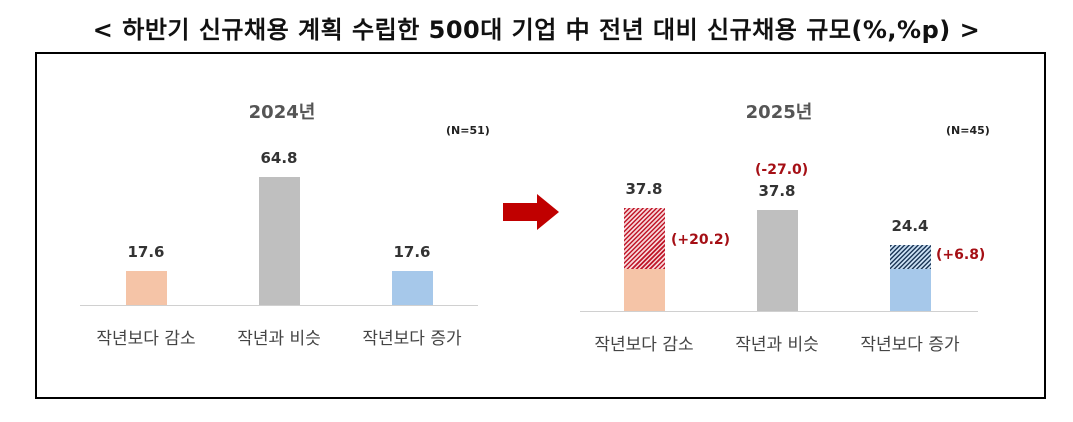 The height and width of the screenshot is (422, 1073). Describe the element at coordinates (146, 288) in the screenshot. I see `bar-2024-decrease` at that location.